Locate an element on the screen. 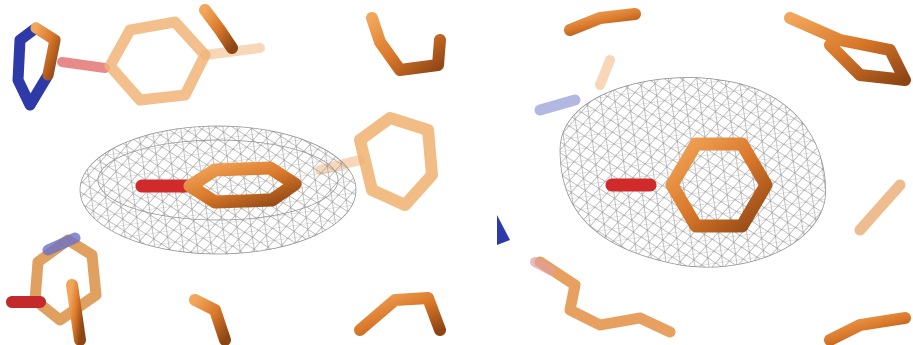 The image size is (913, 345). fragment-blue is located at coordinates (503, 230).